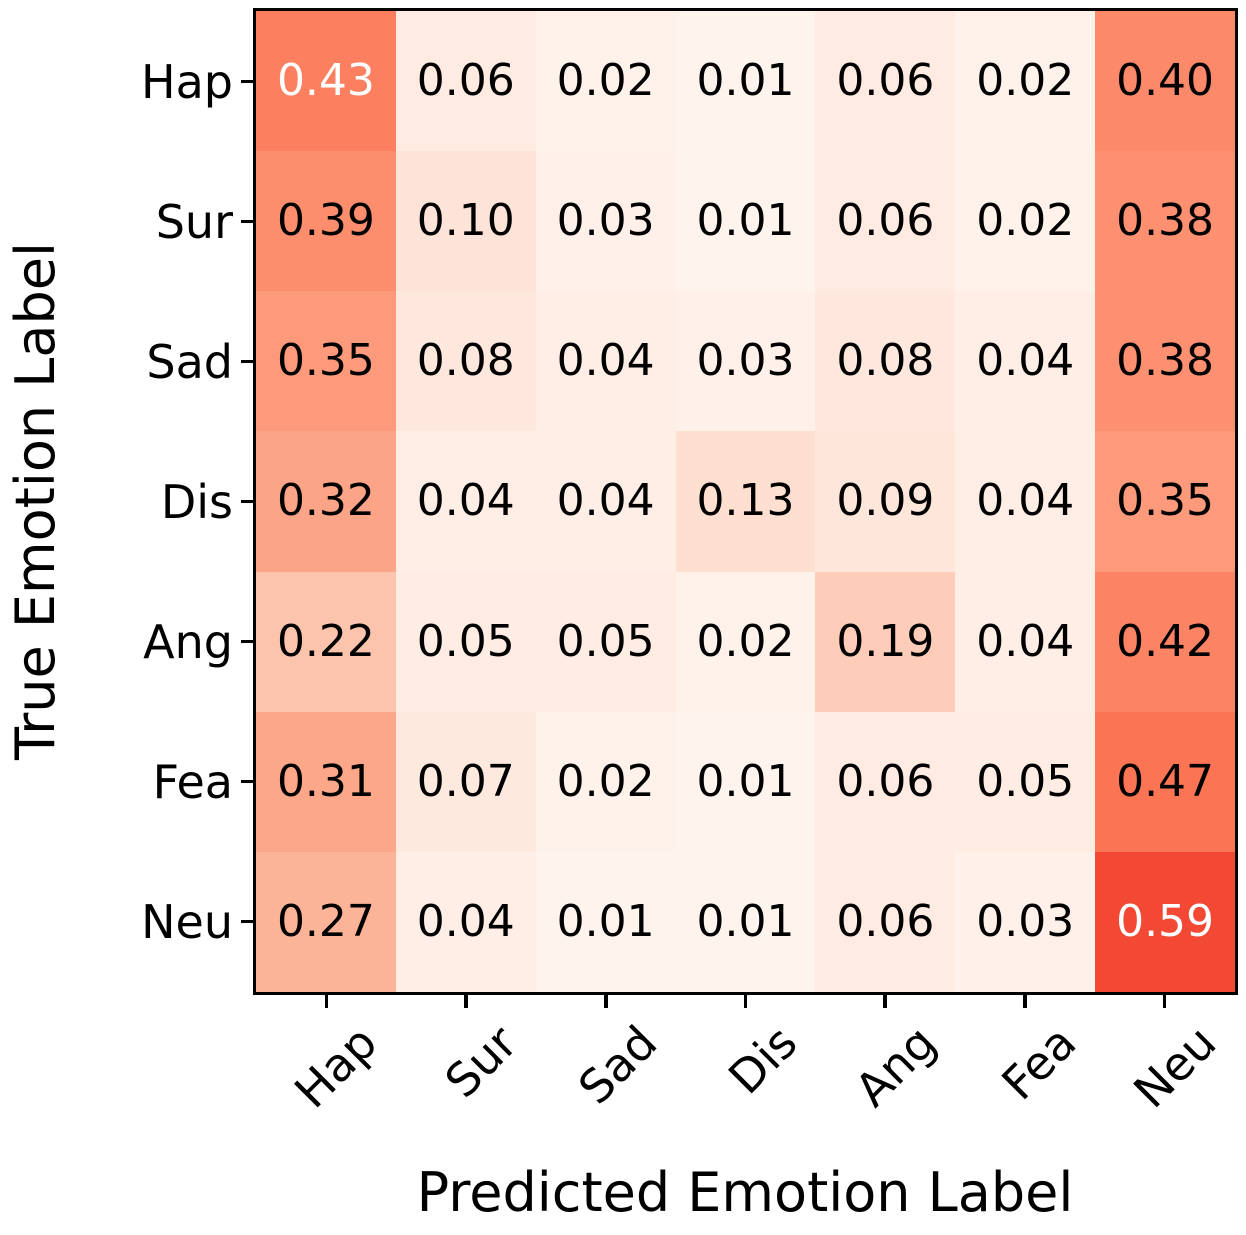 Image resolution: width=1246 pixels, height=1235 pixels. I want to click on heatmap-cell-hap-dis: 0.01, so click(745, 81).